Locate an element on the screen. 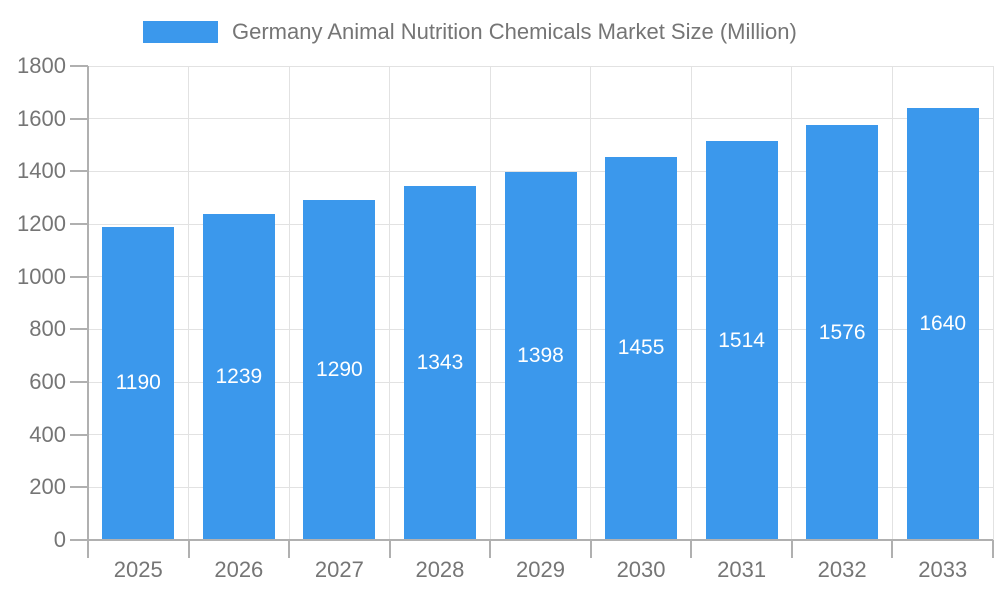  bar-value-label: 1640 is located at coordinates (943, 324).